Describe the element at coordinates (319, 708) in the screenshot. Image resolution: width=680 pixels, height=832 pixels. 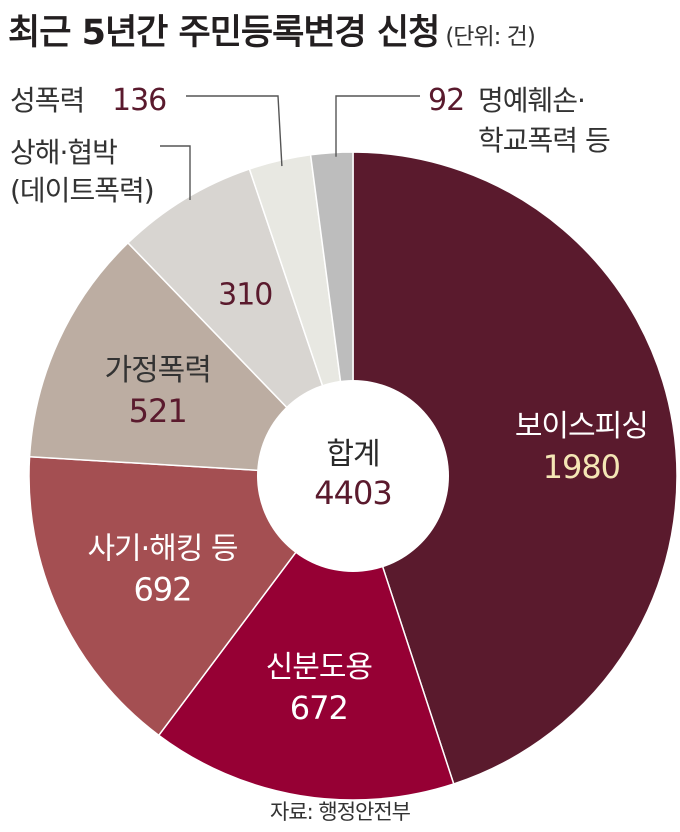
I see `slice-value: 672` at that location.